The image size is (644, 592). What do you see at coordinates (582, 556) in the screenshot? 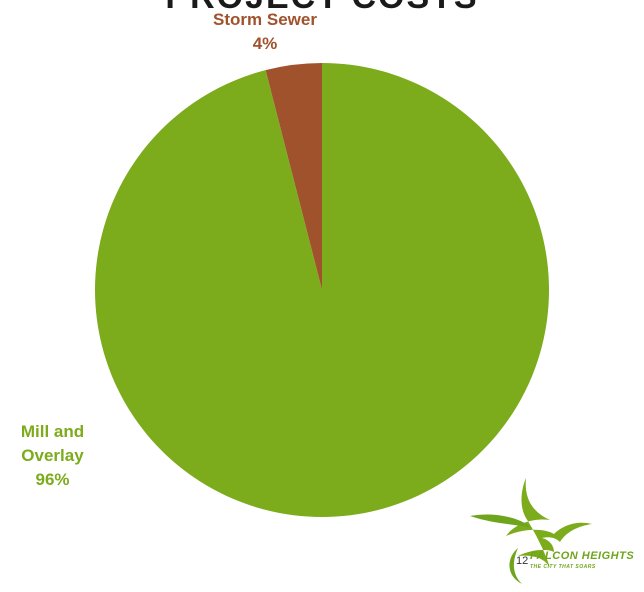
I see `logo-name: FALCON HEIGHTS` at bounding box center [582, 556].